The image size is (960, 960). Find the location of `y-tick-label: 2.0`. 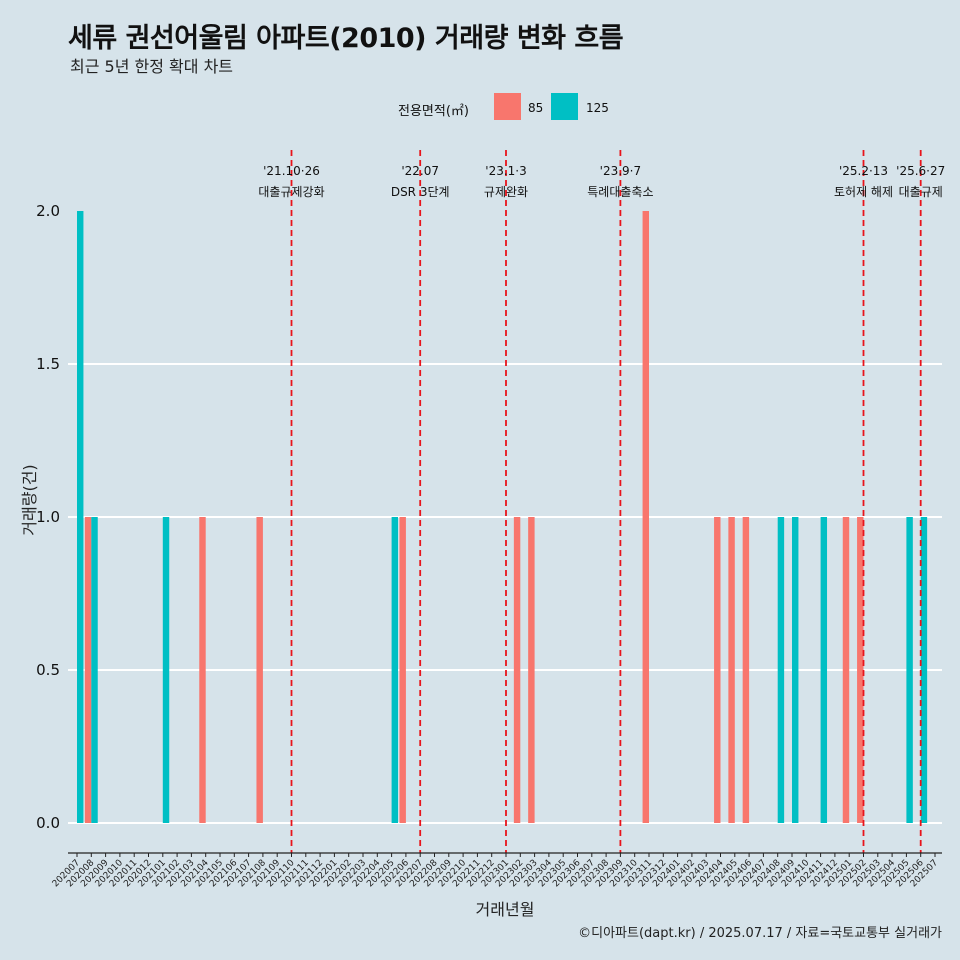

y-tick-label: 2.0 is located at coordinates (48, 211).